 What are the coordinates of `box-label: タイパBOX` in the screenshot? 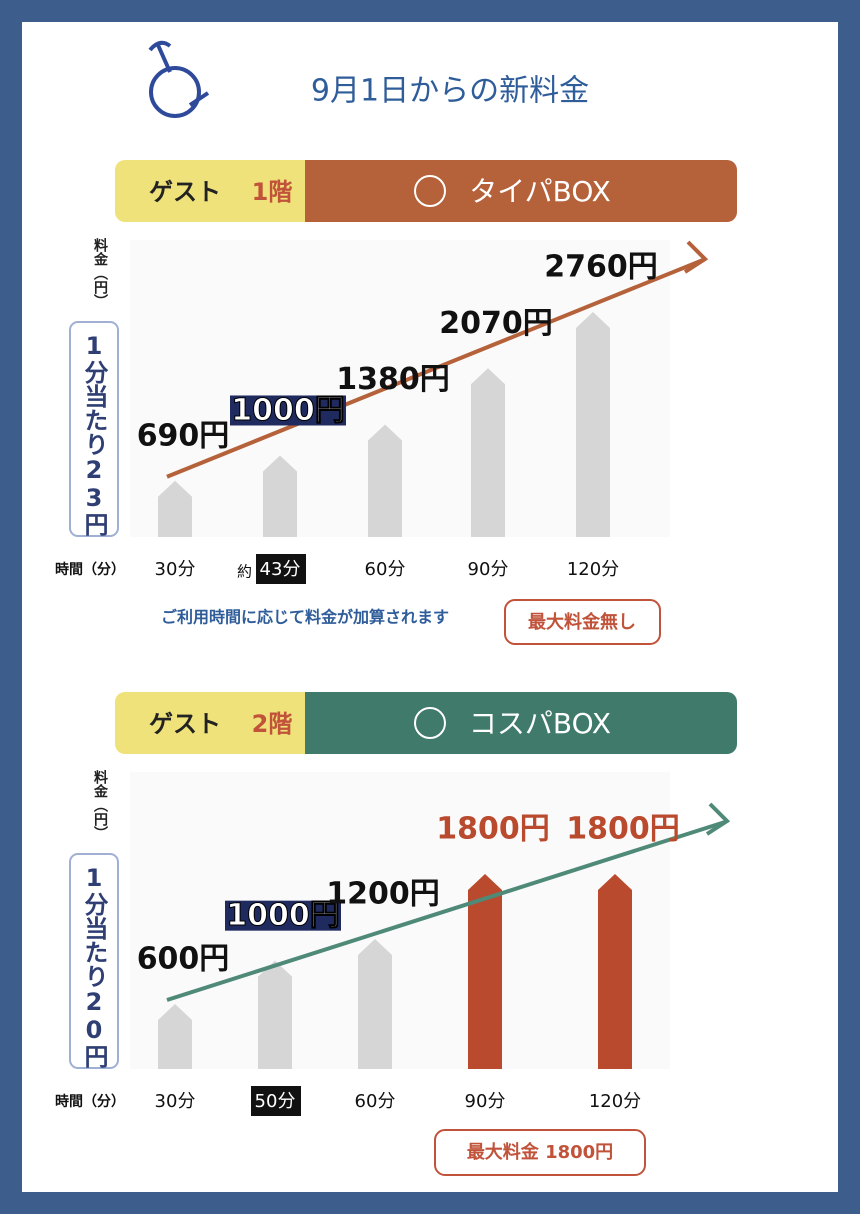 It's located at (540, 191).